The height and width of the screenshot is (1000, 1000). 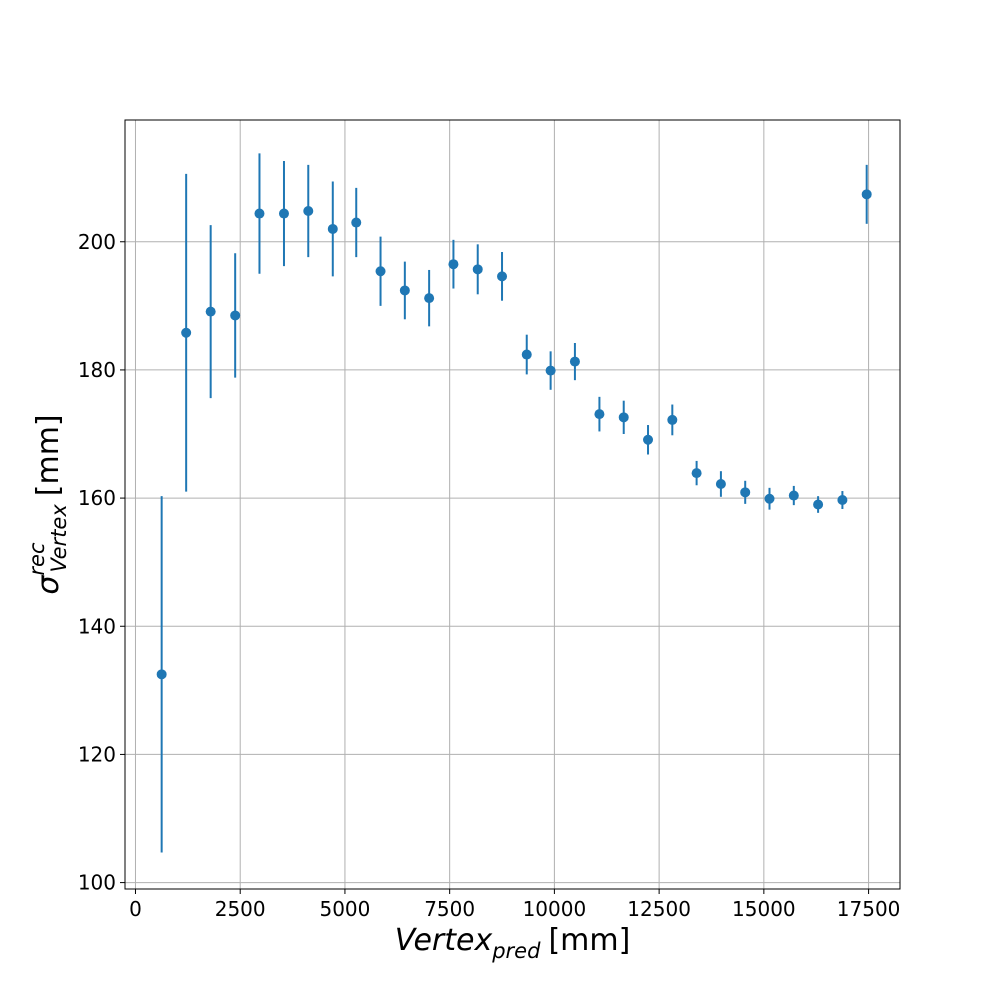 I want to click on x-tick-label: 0, so click(x=135, y=909).